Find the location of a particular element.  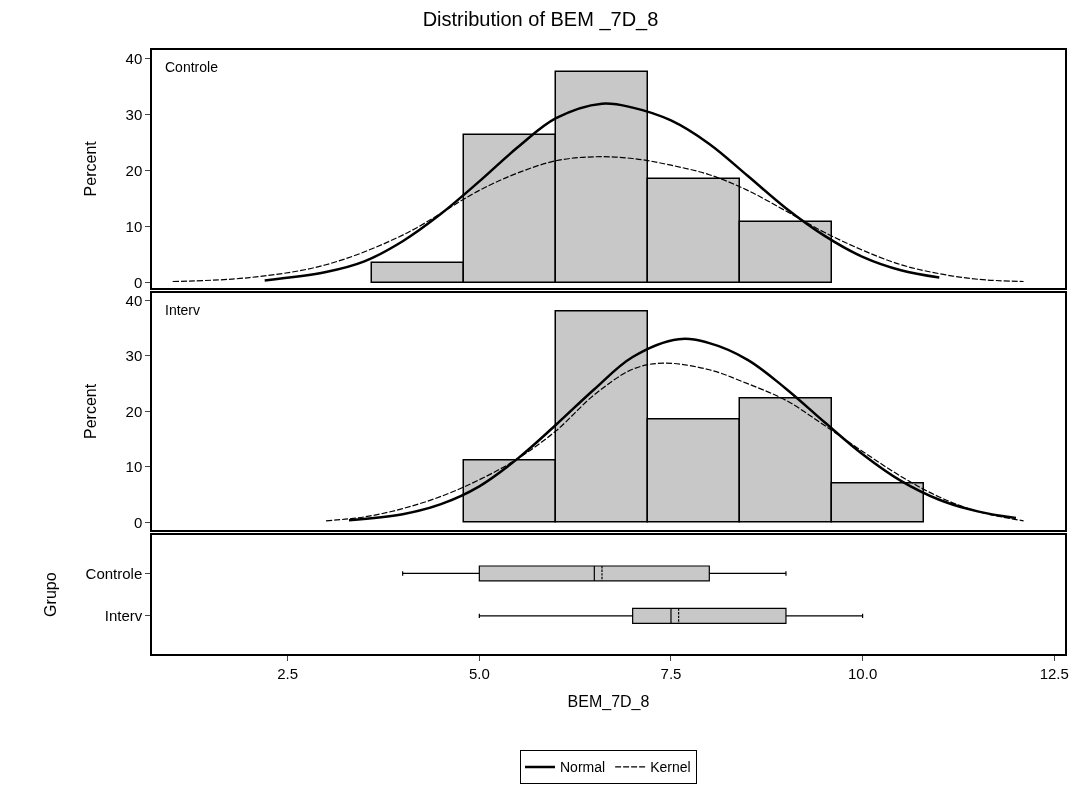

legend-label: Normal is located at coordinates (583, 767).